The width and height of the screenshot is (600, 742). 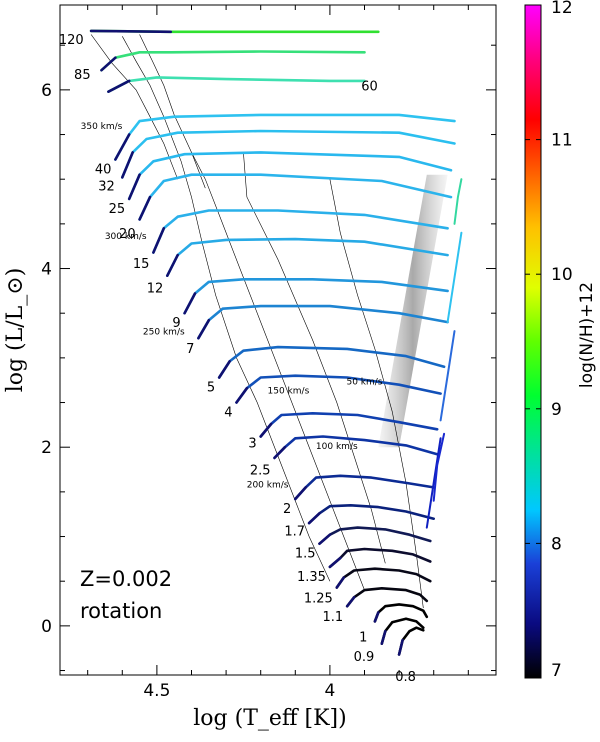 I want to click on mass-label: 12, so click(x=155, y=288).